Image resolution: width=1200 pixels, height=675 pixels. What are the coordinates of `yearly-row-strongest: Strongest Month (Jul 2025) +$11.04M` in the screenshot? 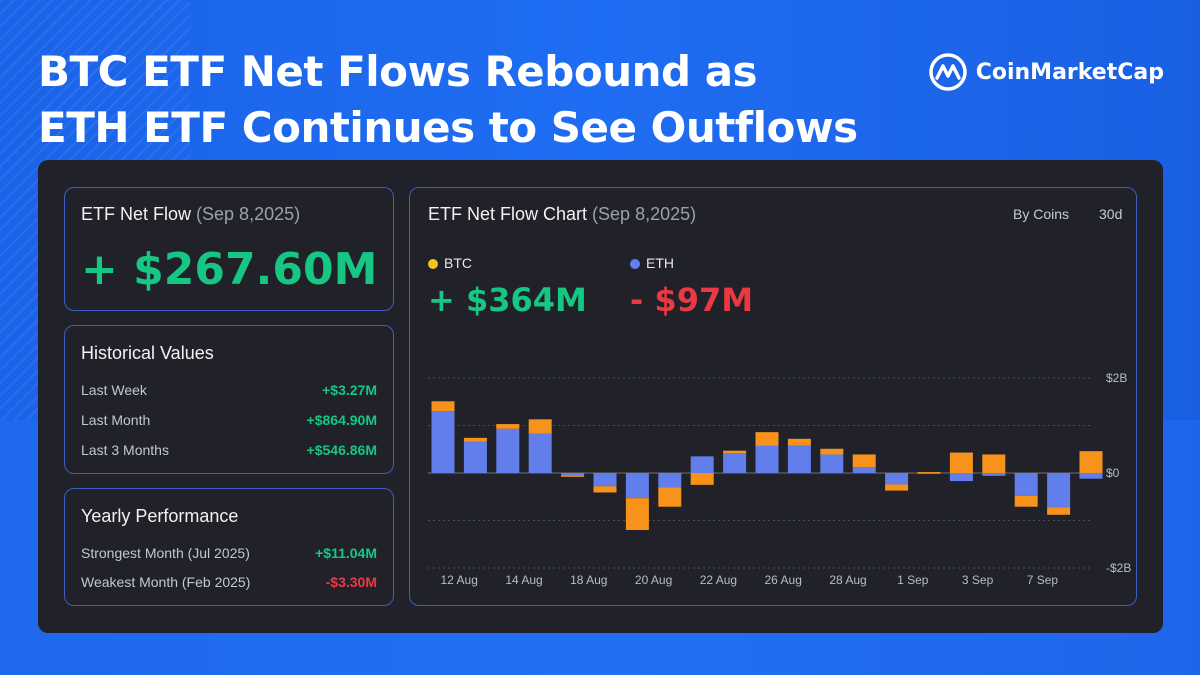 It's located at (229, 553).